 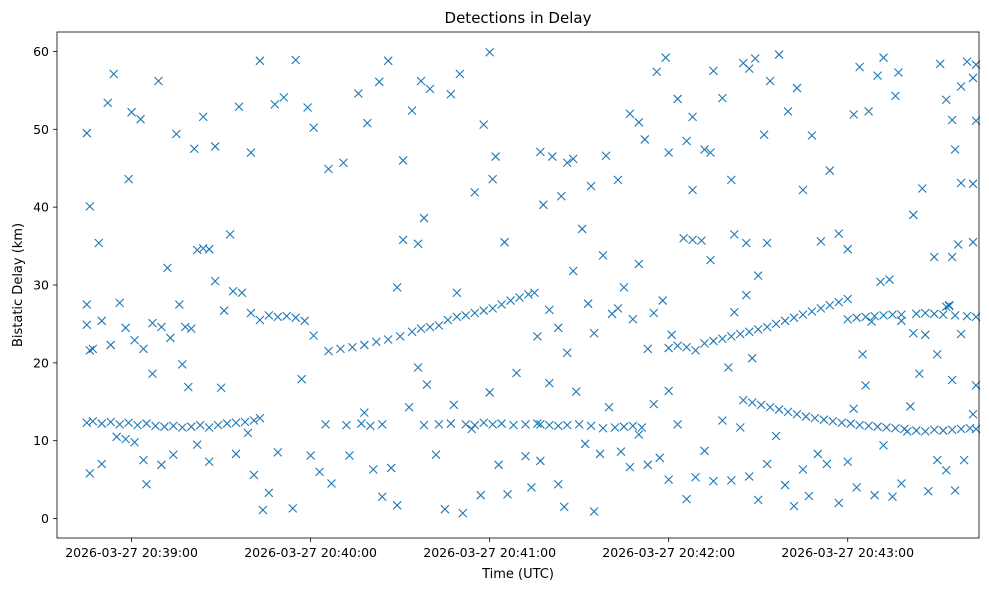 What do you see at coordinates (41, 129) in the screenshot?
I see `y-tick-label-50: 50` at bounding box center [41, 129].